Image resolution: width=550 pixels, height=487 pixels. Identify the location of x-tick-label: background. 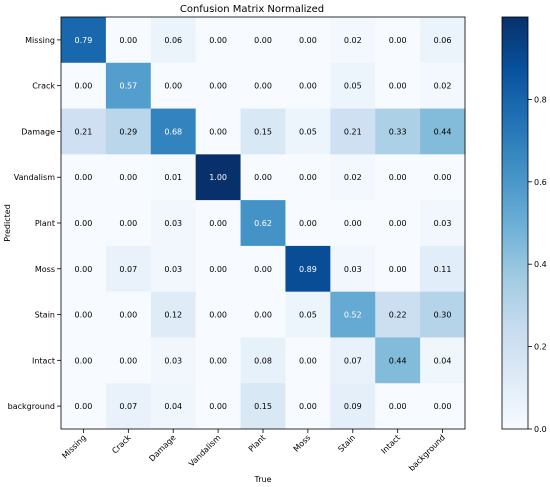
(427, 453).